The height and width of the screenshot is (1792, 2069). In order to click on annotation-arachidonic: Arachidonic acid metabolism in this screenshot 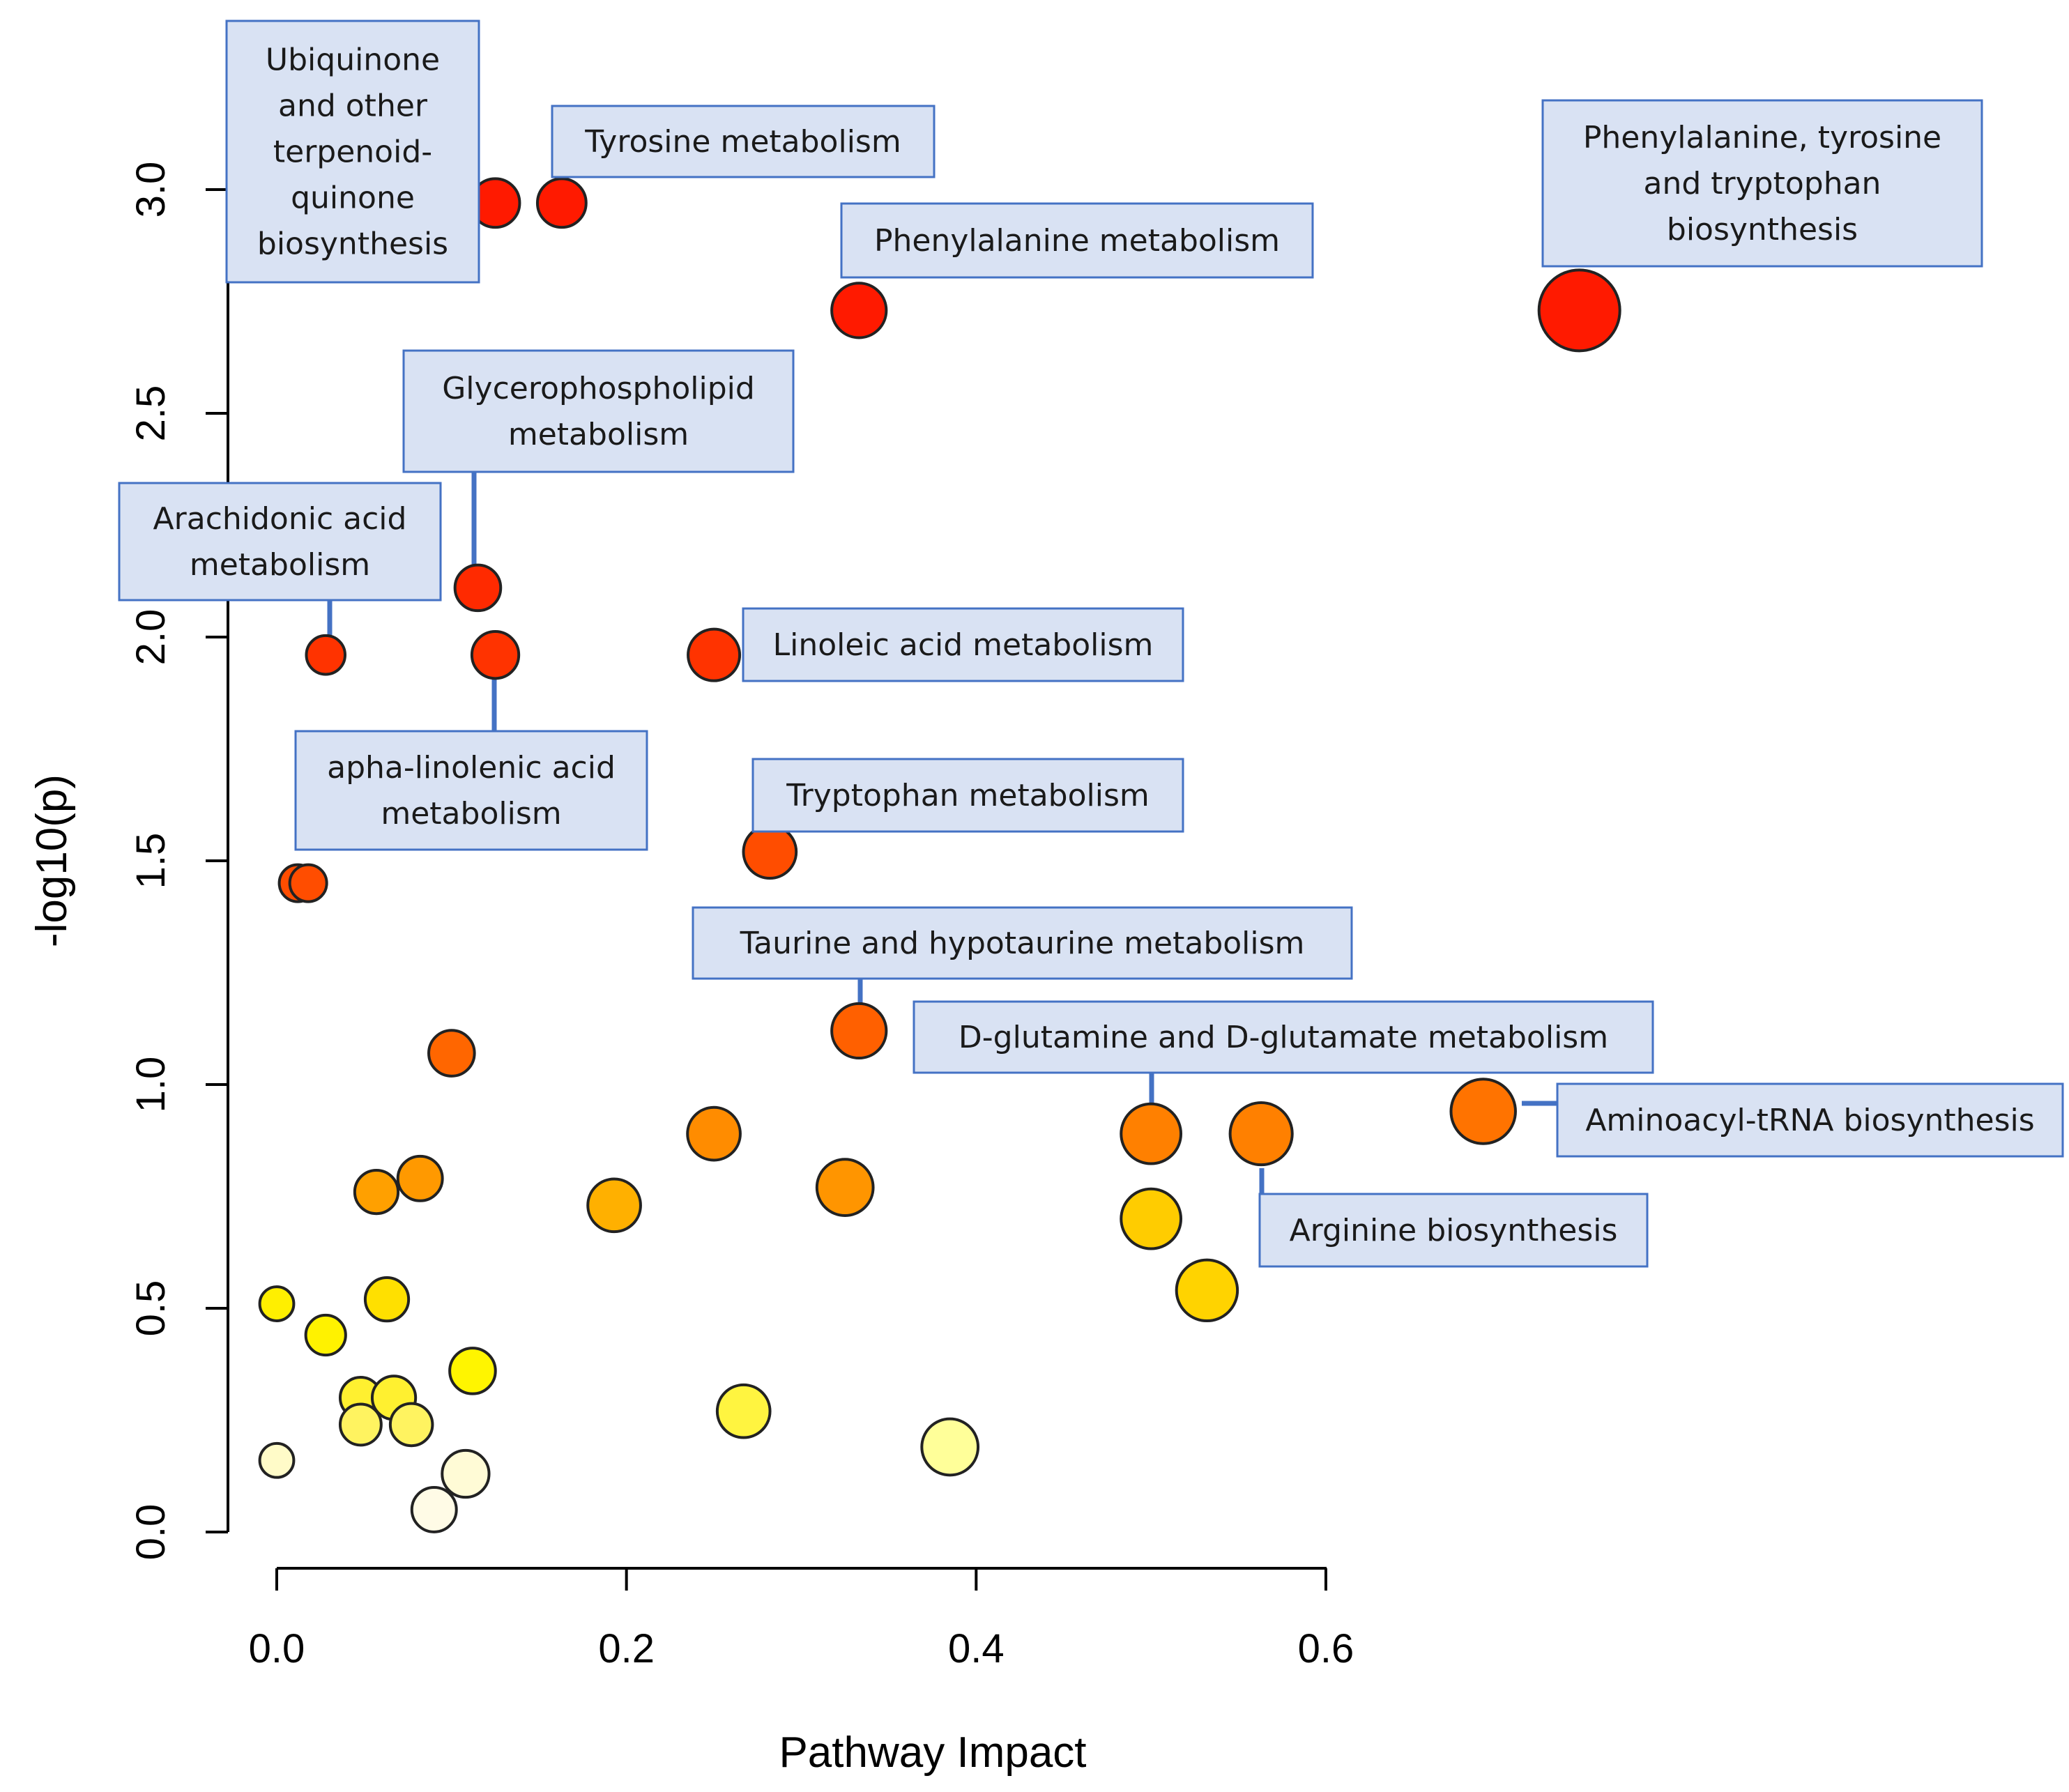, I will do `click(280, 542)`.